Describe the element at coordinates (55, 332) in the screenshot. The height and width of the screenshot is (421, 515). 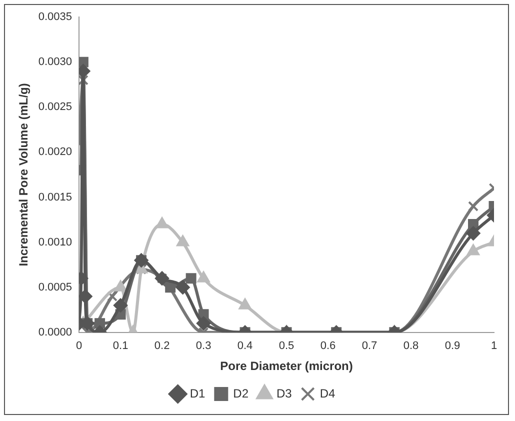
I see `y-tick-label: 0.0000` at that location.